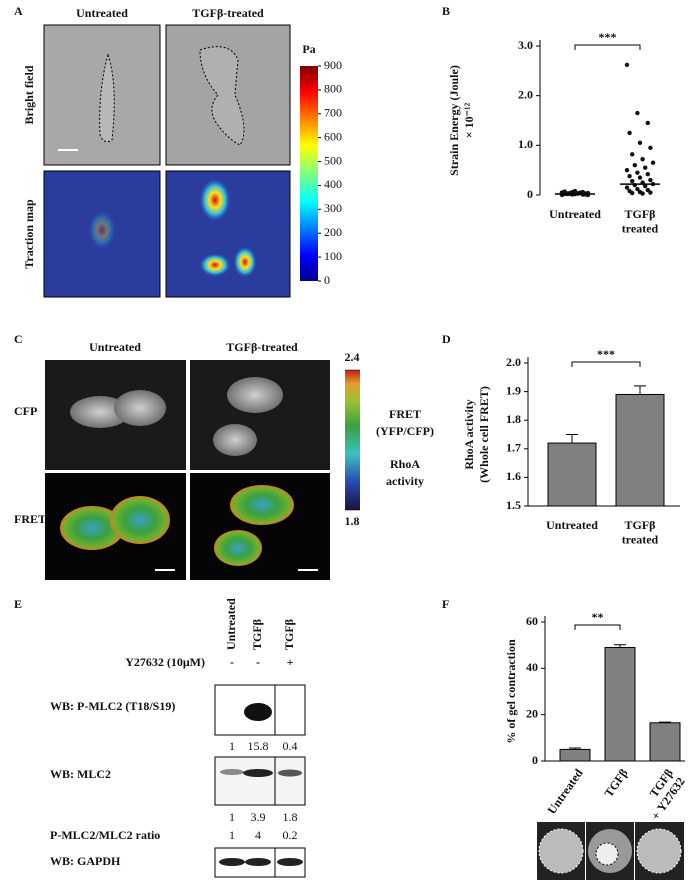 The width and height of the screenshot is (700, 886). What do you see at coordinates (290, 817) in the screenshot?
I see `quantification: 1.8` at bounding box center [290, 817].